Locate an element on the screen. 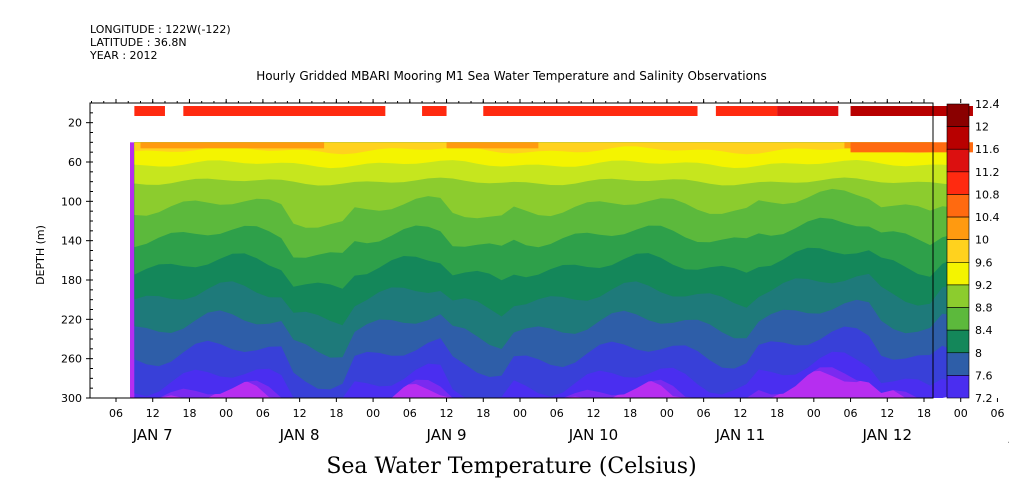  y-axis: 20 60 100 140 180 220 260 300 is located at coordinates (77, 253).